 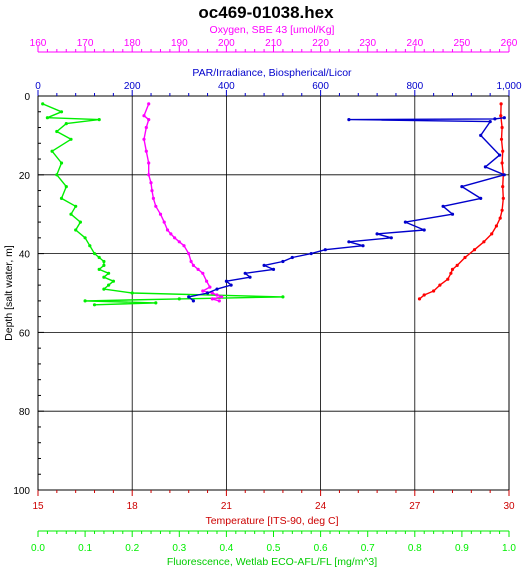 What do you see at coordinates (368, 548) in the screenshot?
I see `fluorescence-tick-label: 0.7` at bounding box center [368, 548].